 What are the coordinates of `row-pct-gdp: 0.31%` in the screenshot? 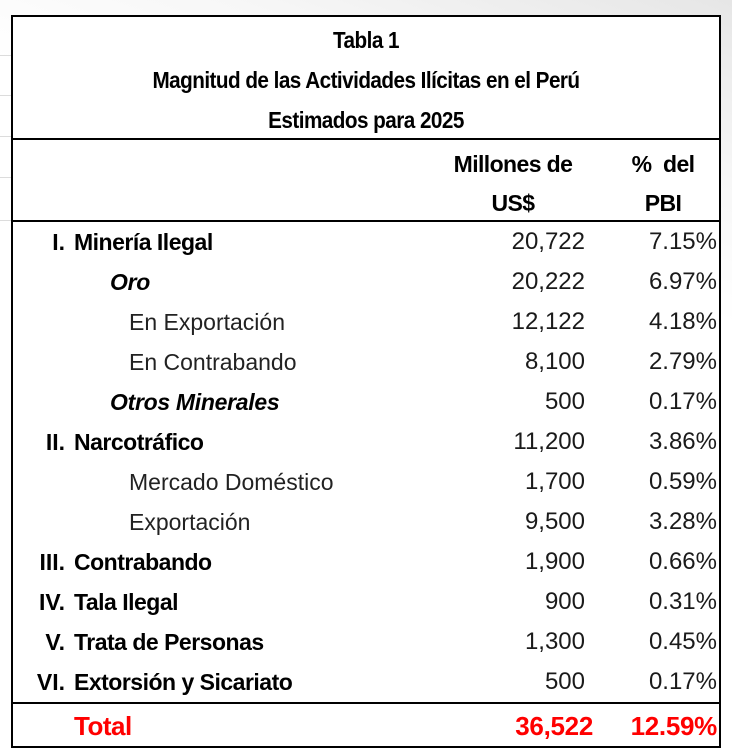 It's located at (682, 601).